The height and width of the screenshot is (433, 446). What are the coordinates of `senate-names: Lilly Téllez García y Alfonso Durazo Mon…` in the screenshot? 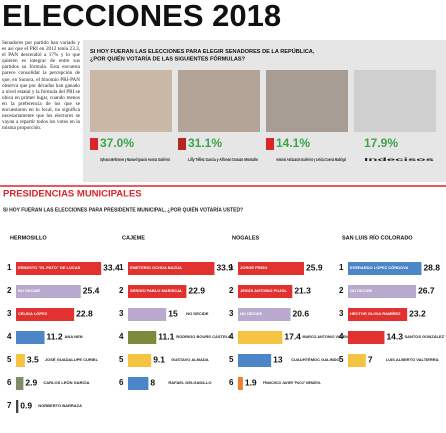 It's located at (223, 159).